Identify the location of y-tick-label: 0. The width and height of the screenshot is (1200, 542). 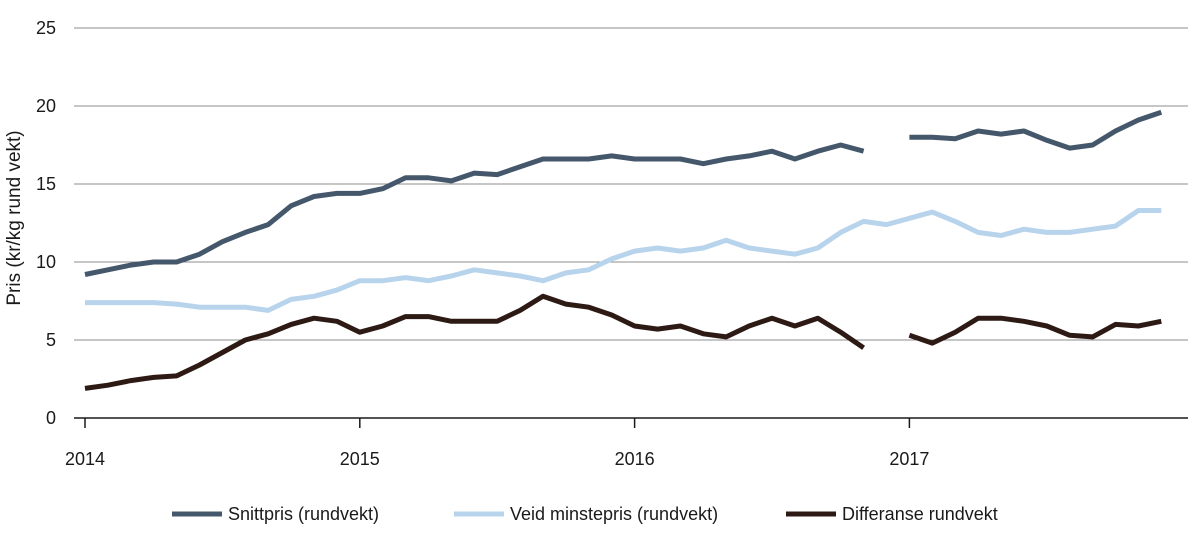
(51, 418).